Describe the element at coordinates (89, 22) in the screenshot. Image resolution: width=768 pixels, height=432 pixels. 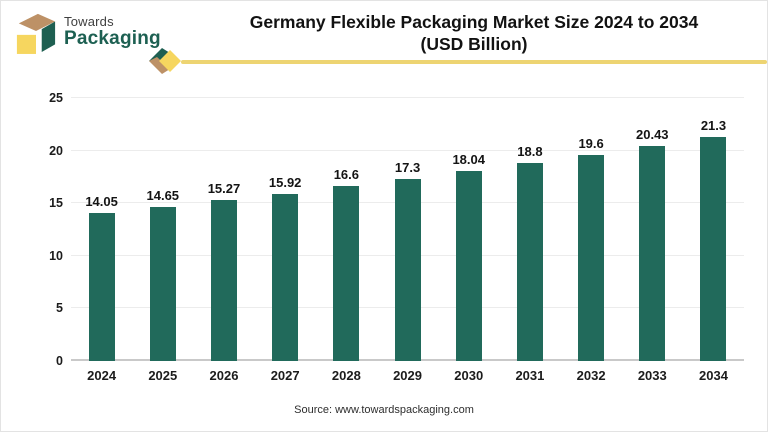
I see `brand-name-top: Towards` at that location.